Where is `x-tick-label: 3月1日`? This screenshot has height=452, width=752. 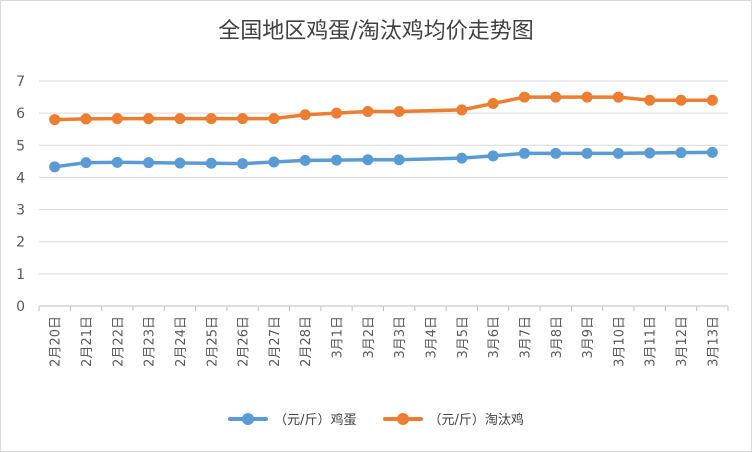 x-tick-label: 3月1日 is located at coordinates (338, 337).